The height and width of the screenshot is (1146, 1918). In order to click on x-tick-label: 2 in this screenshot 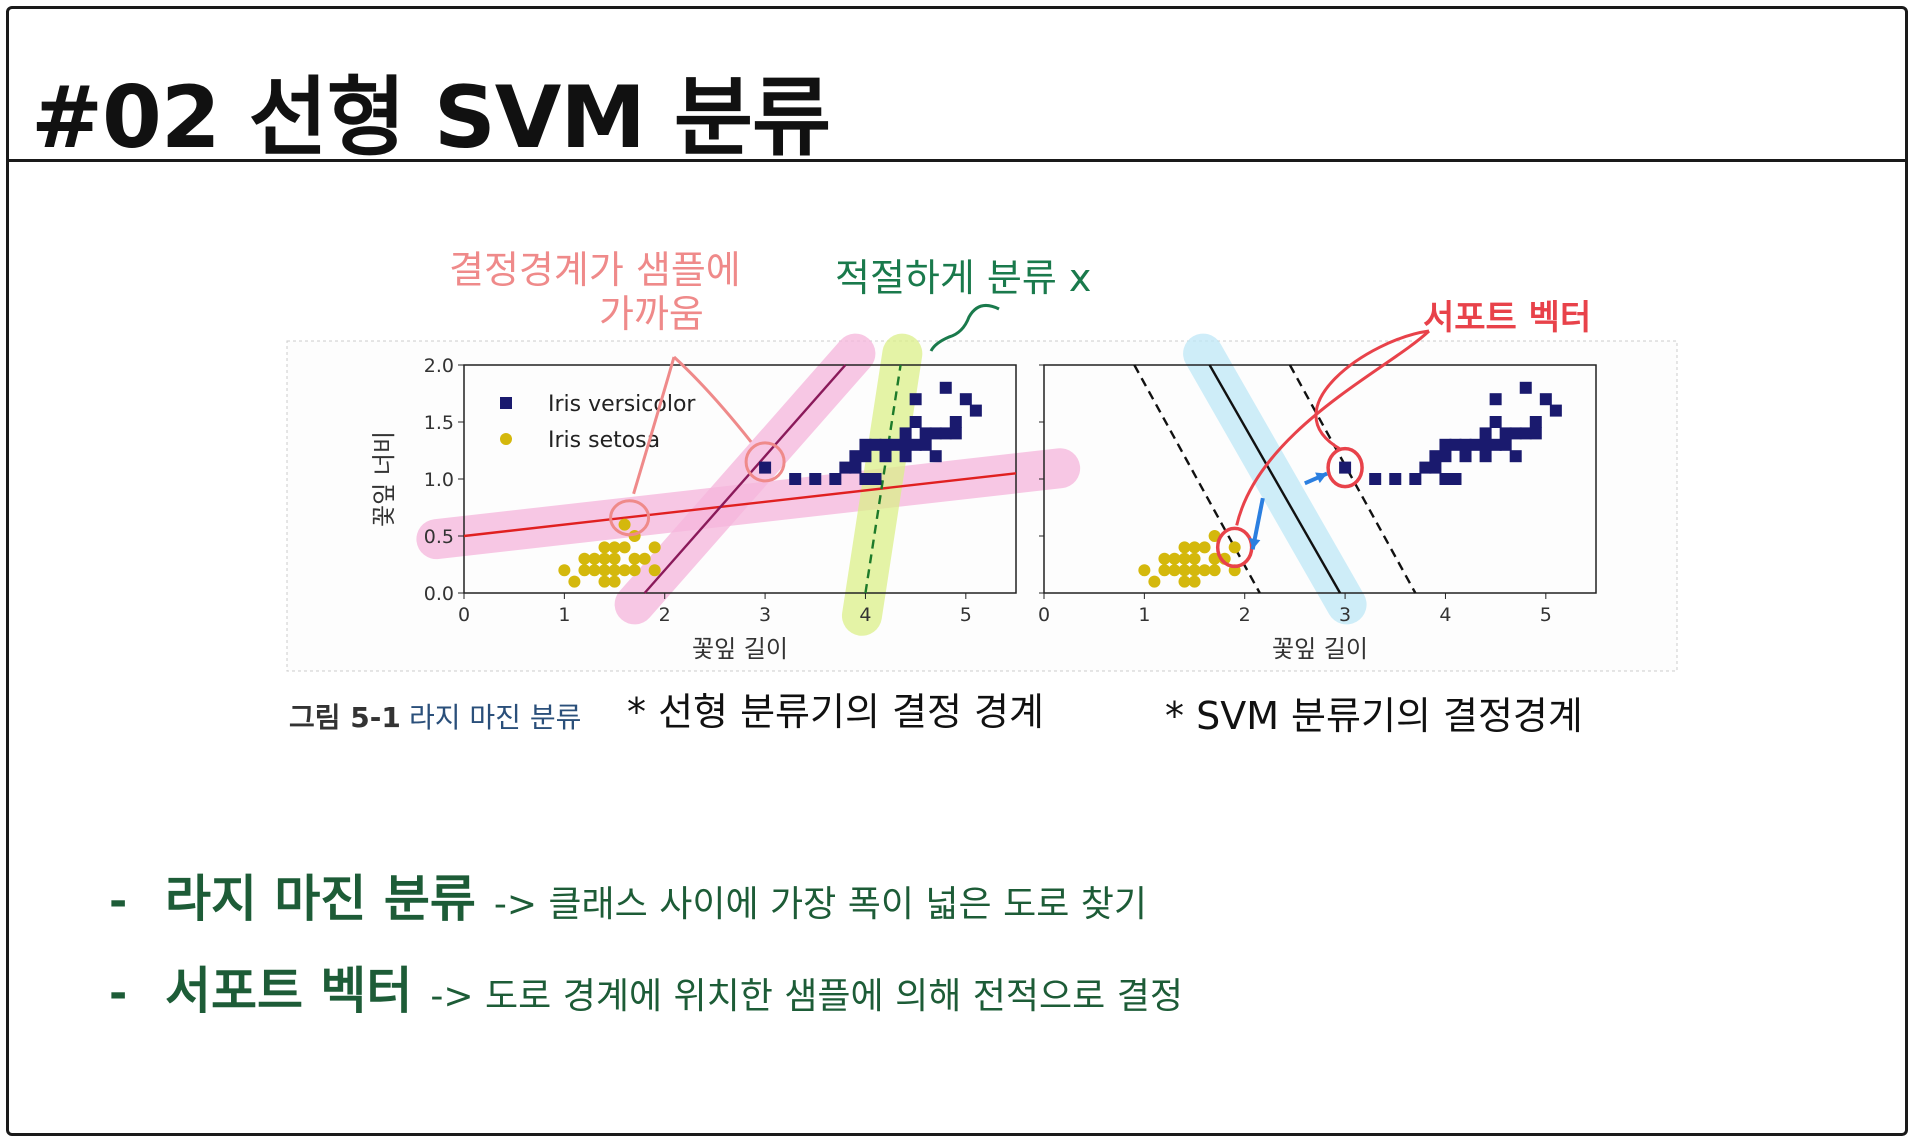, I will do `click(665, 615)`.